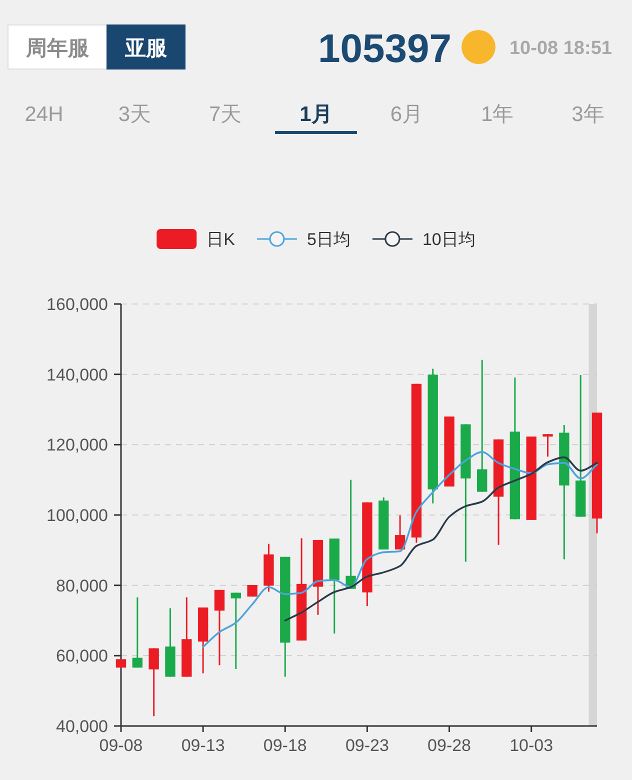 Image resolution: width=632 pixels, height=780 pixels. What do you see at coordinates (58, 47) in the screenshot?
I see `tab: 周年服` at bounding box center [58, 47].